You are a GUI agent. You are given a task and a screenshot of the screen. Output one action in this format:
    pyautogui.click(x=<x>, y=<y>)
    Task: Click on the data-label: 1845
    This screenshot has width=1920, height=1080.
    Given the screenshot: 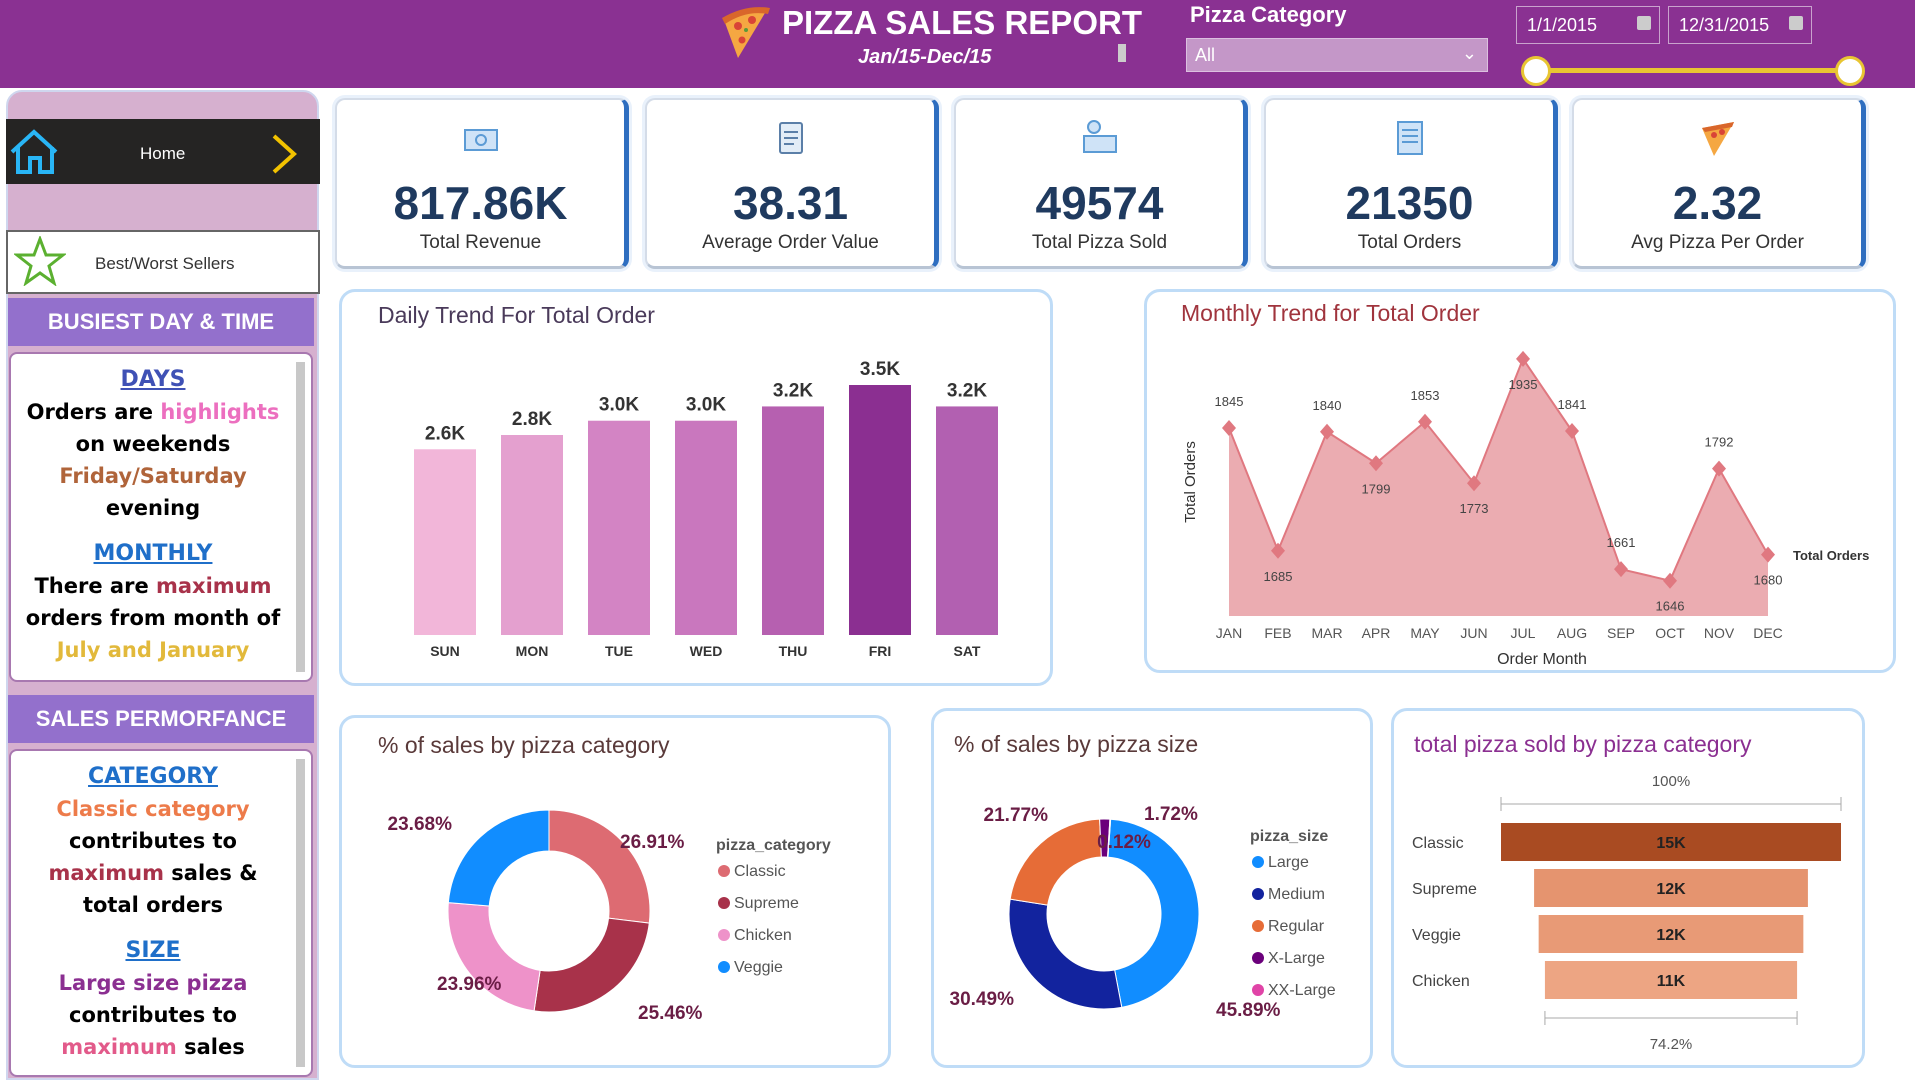 What is the action you would take?
    pyautogui.click(x=1229, y=401)
    